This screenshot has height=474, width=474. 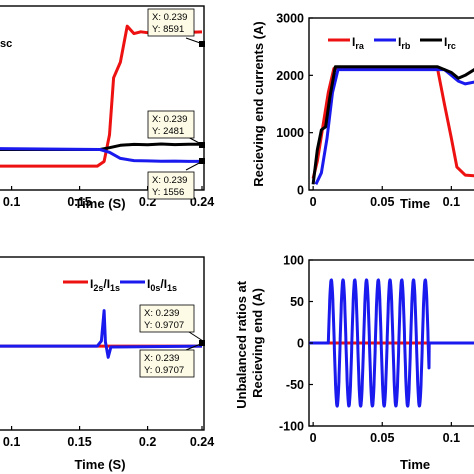 What do you see at coordinates (257, 343) in the screenshot?
I see `y-axis-label-line2: Recieving end (A)` at bounding box center [257, 343].